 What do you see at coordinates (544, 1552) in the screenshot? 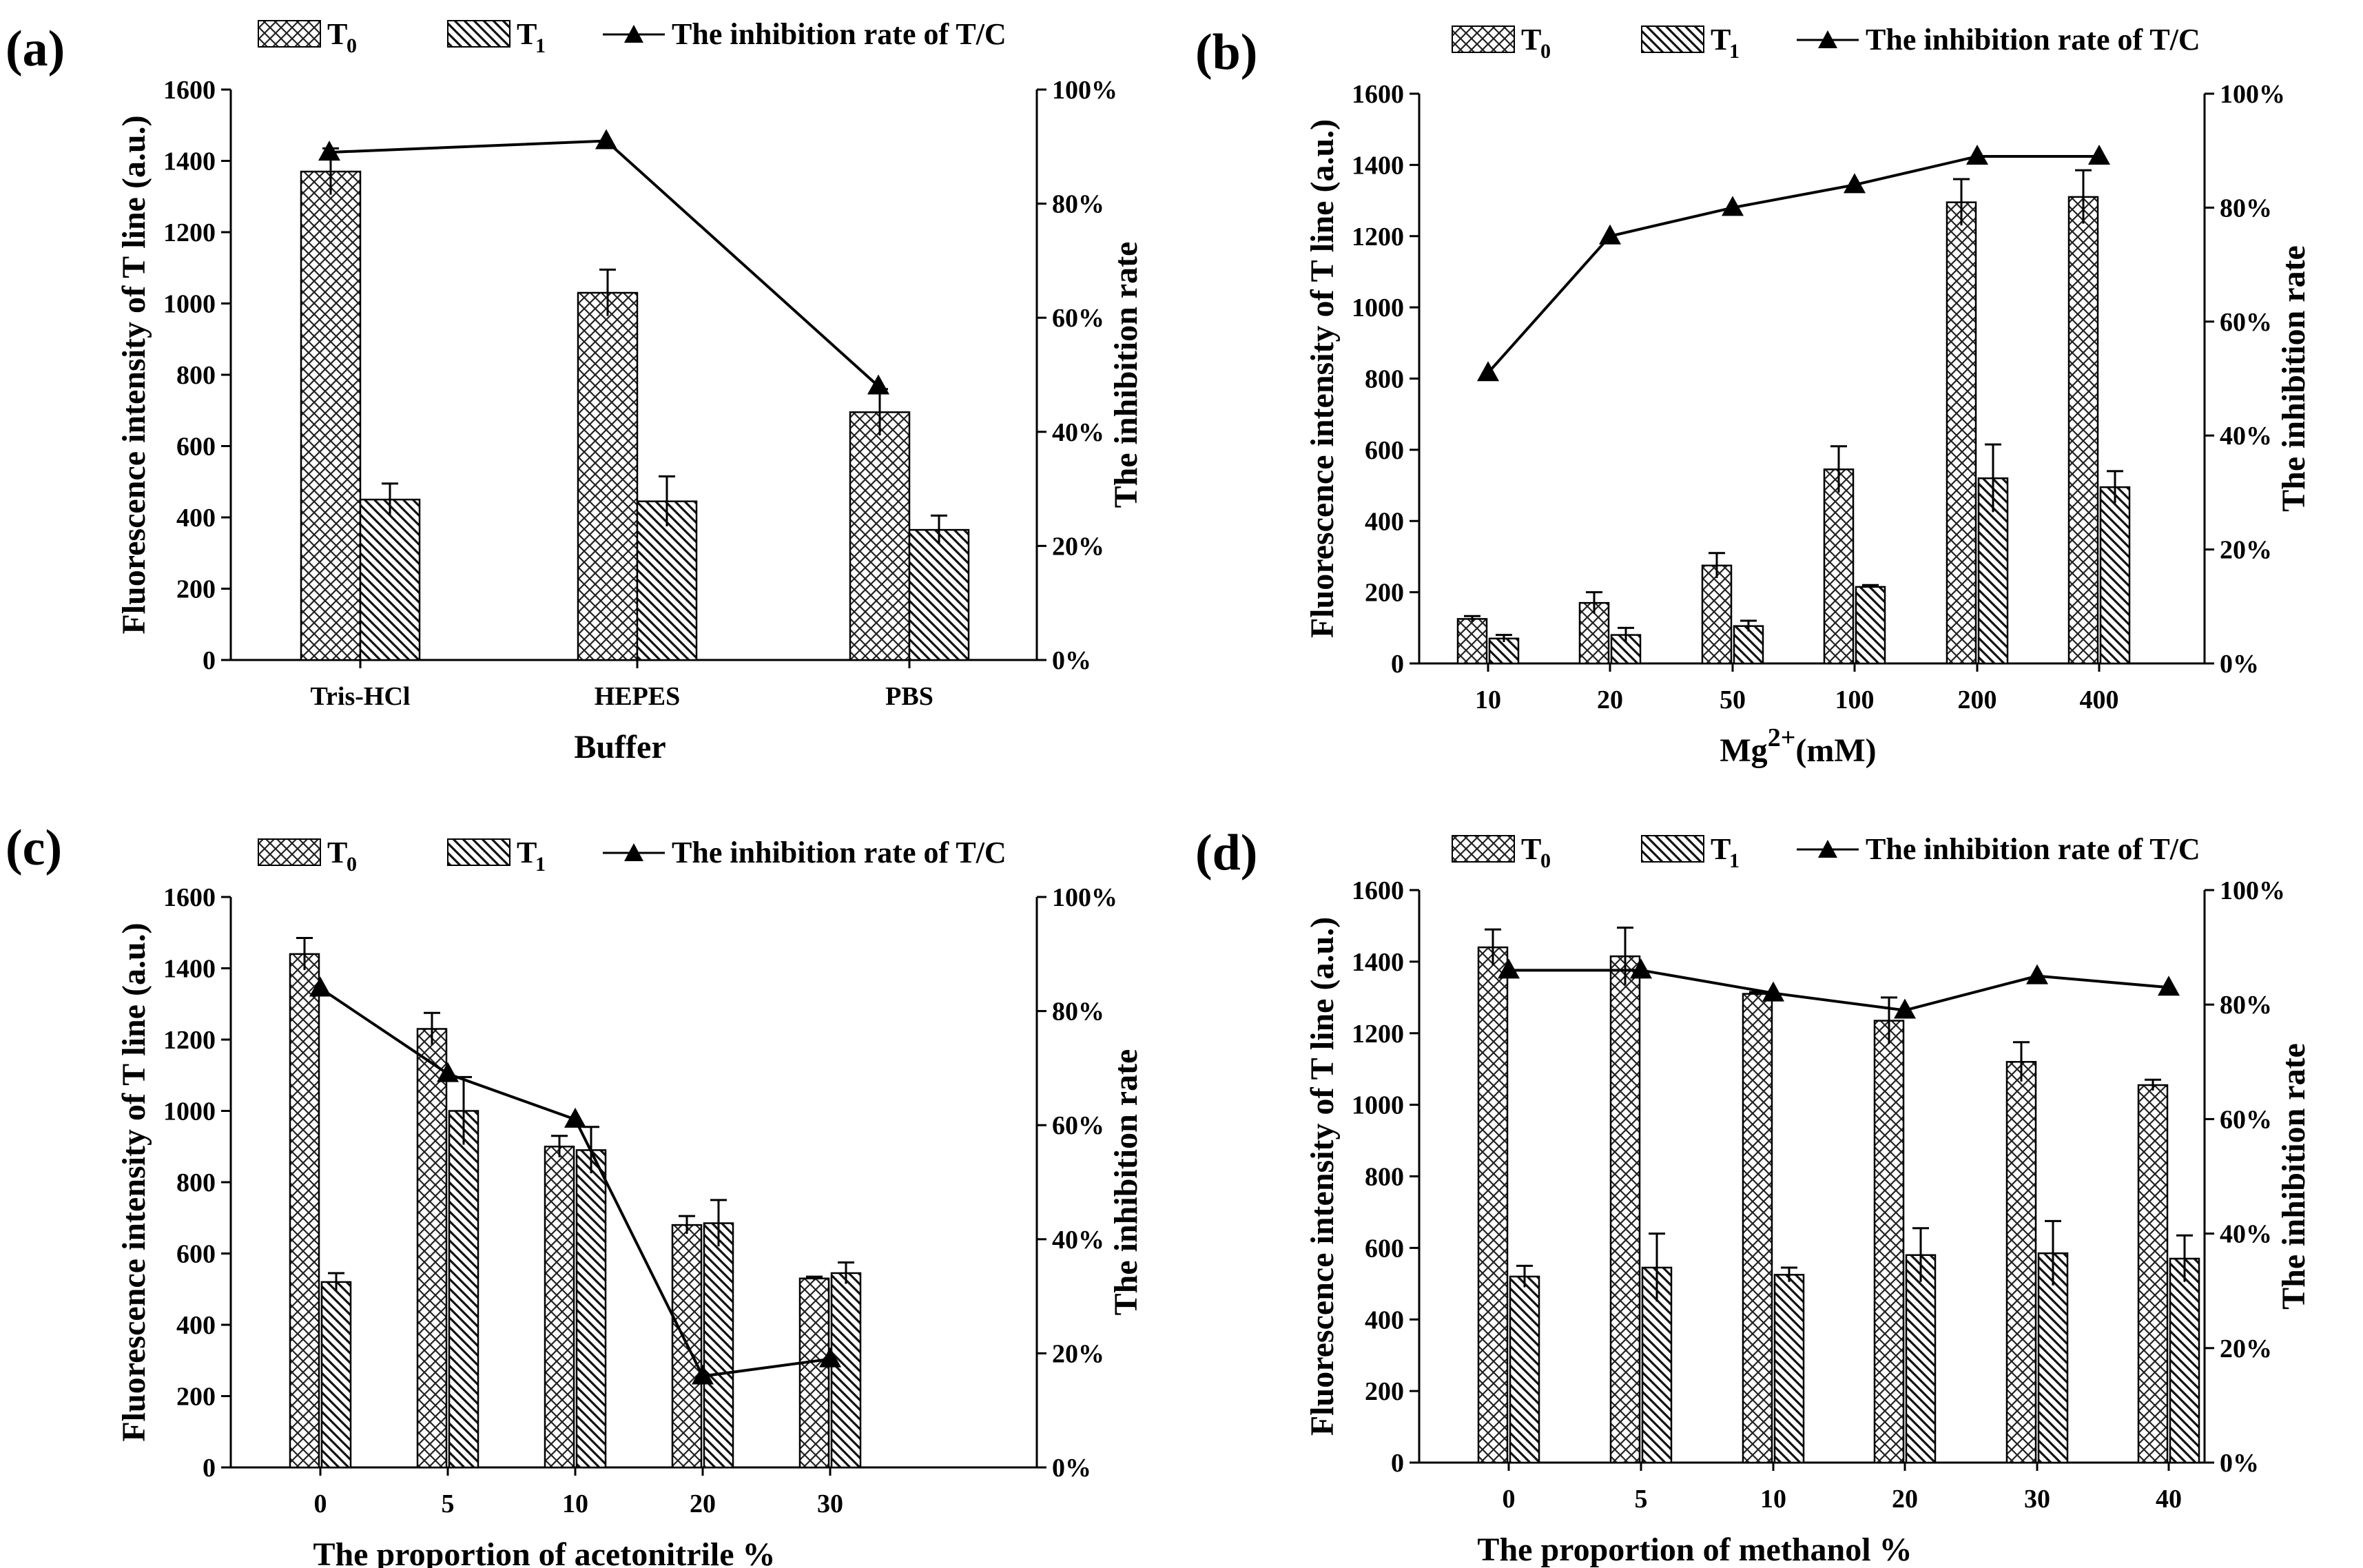
I see `x-axis-label: The proportion of acetonitrile %` at bounding box center [544, 1552].